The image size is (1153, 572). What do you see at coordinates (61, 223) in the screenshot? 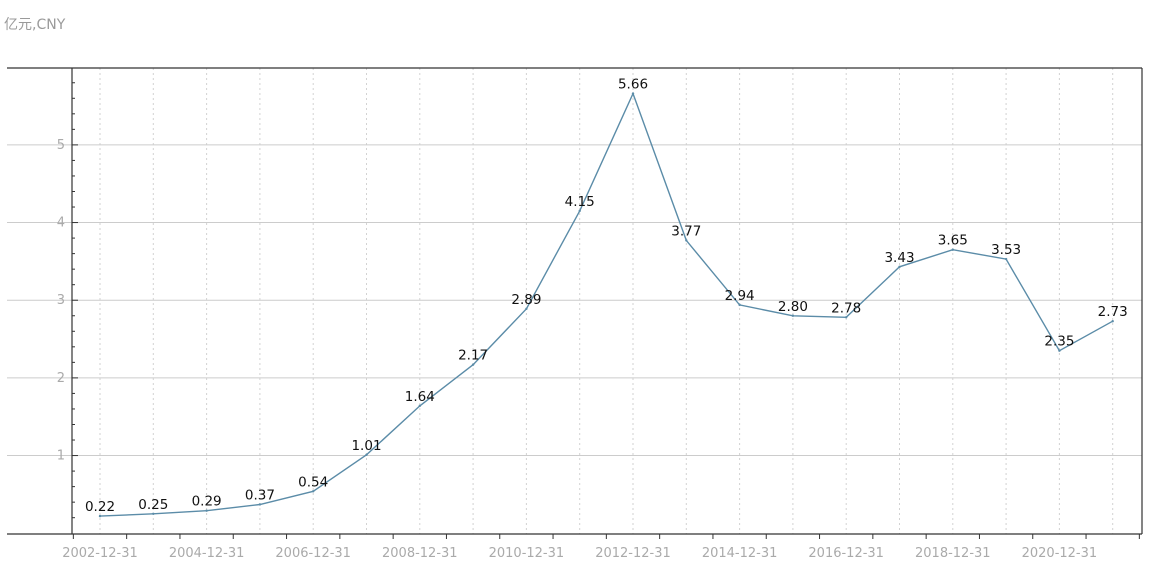
I see `y-tick-label: 4` at bounding box center [61, 223].